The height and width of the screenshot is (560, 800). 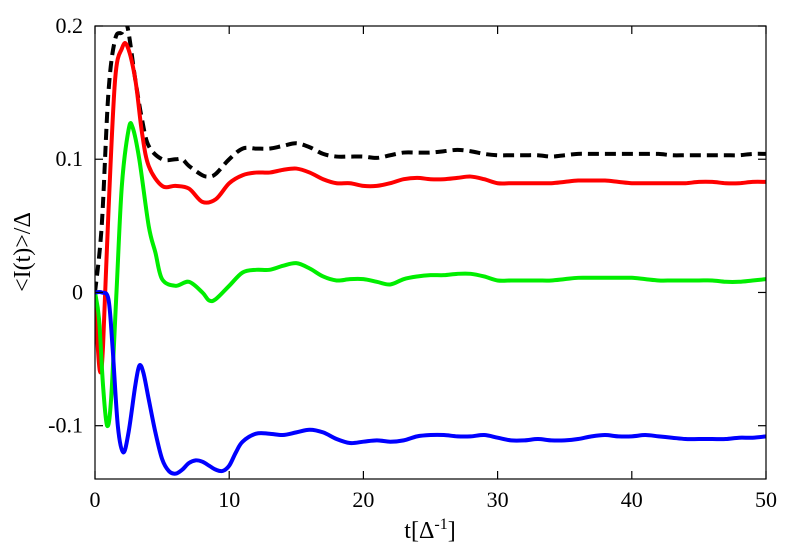 What do you see at coordinates (65, 425) in the screenshot?
I see `y-tick-label: -0.1` at bounding box center [65, 425].